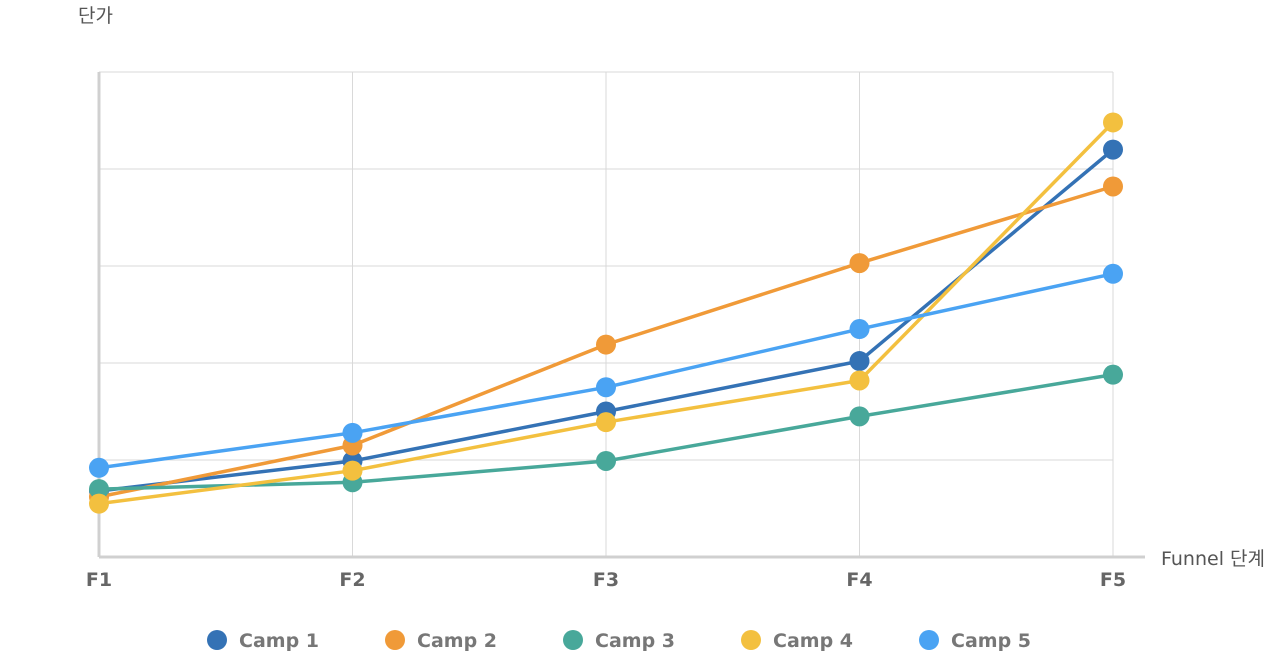  I want to click on legend-item-camp-4: Camp 4, so click(797, 641).